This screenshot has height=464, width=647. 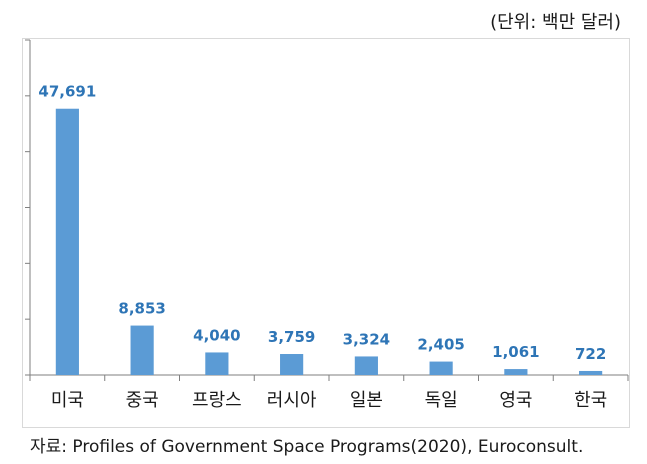 What do you see at coordinates (142, 400) in the screenshot?
I see `x-tick-label: 중국` at bounding box center [142, 400].